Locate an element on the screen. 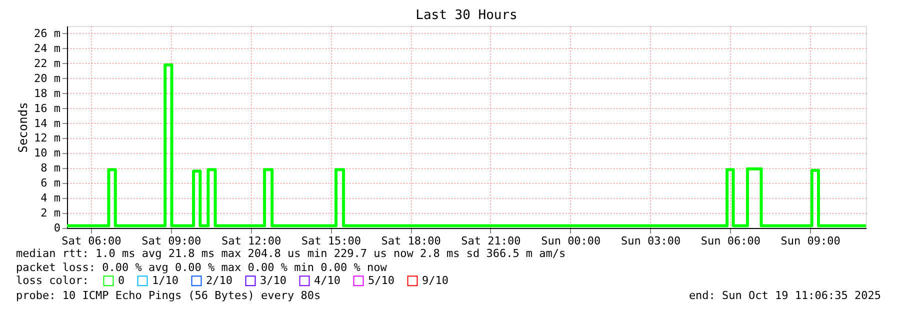 This screenshot has height=310, width=897. y-tick-label: 26 m is located at coordinates (47, 33).